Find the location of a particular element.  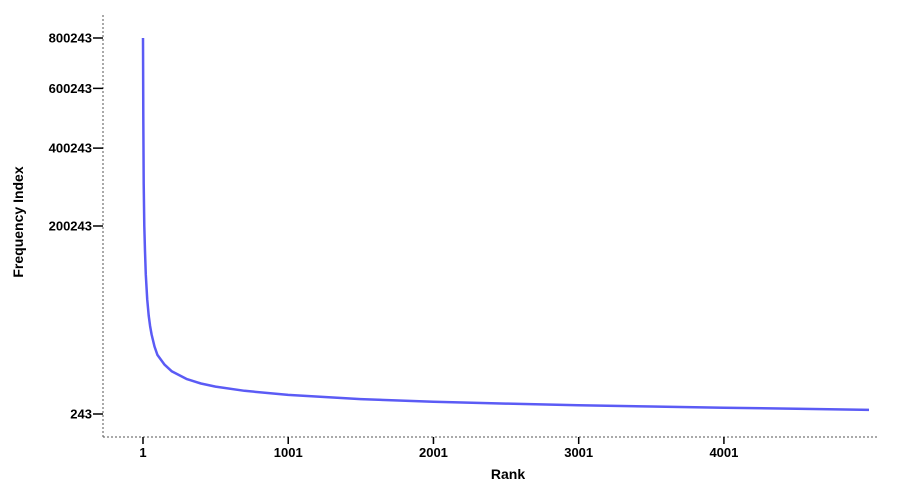

x-ticks: 1 1001 2001 3001 4001 is located at coordinates (438, 448).